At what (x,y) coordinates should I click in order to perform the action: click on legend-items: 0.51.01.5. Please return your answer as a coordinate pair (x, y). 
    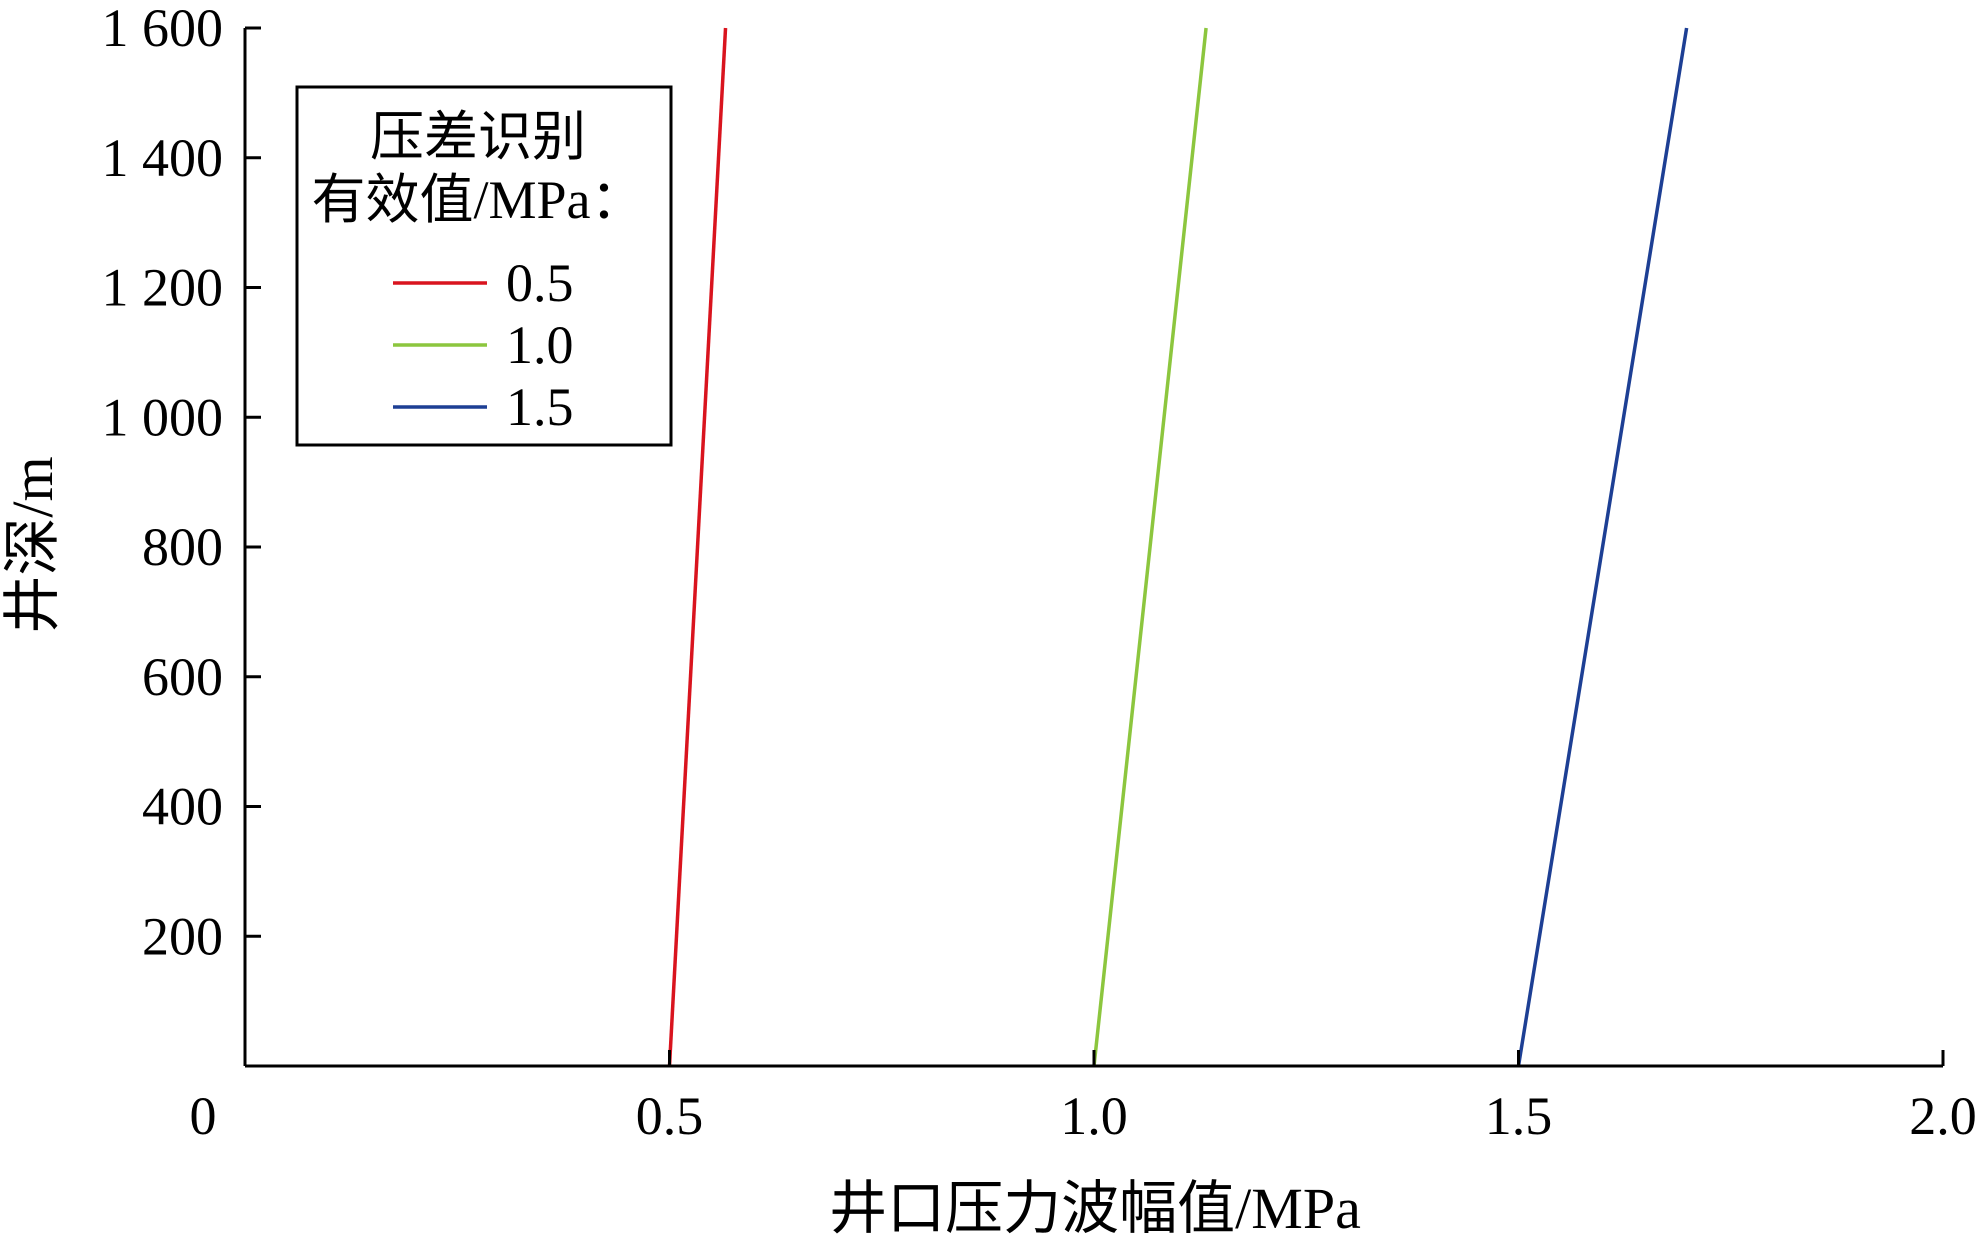
    Looking at the image, I should click on (483, 345).